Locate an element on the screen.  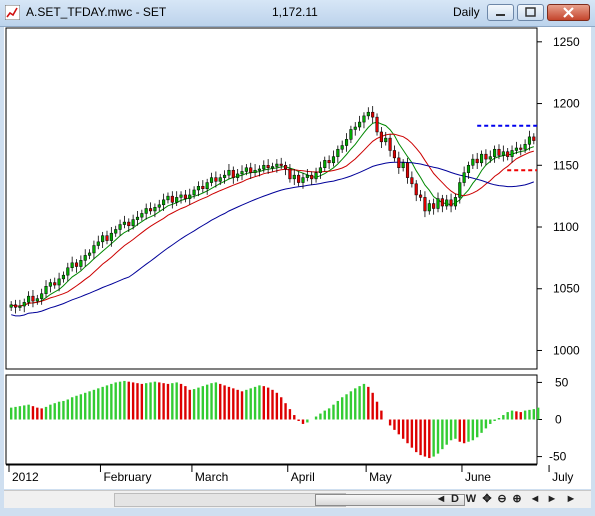
weekly-button: W is located at coordinates (471, 499).